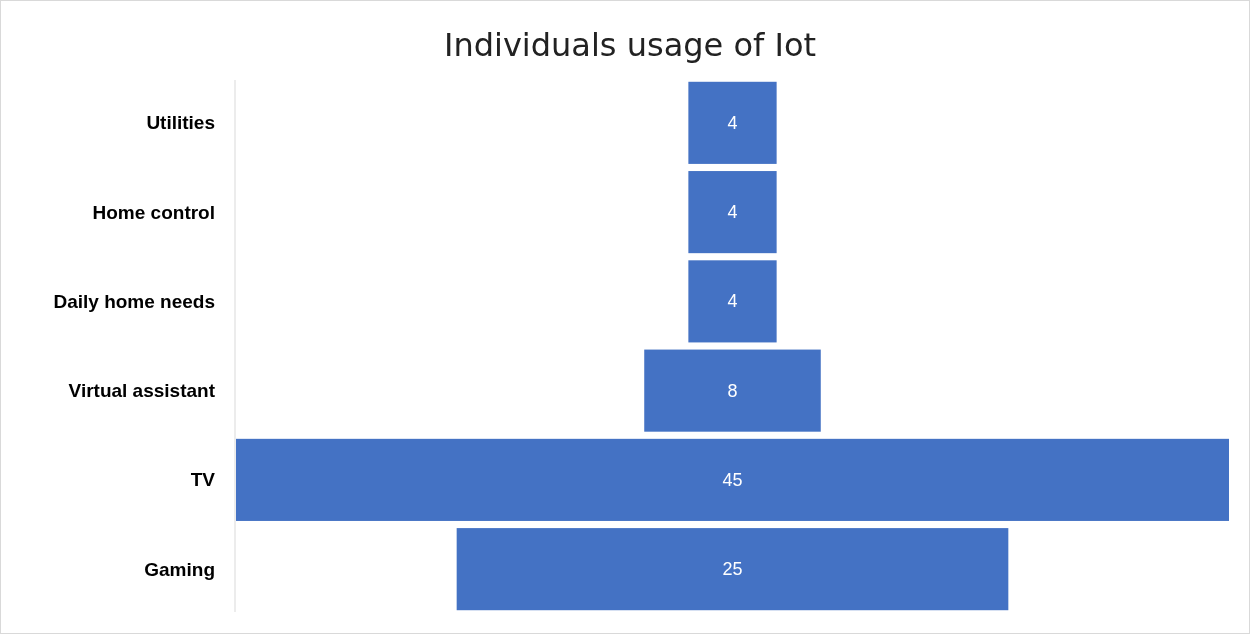 This screenshot has height=634, width=1250. Describe the element at coordinates (732, 390) in the screenshot. I see `data-label: 8` at that location.